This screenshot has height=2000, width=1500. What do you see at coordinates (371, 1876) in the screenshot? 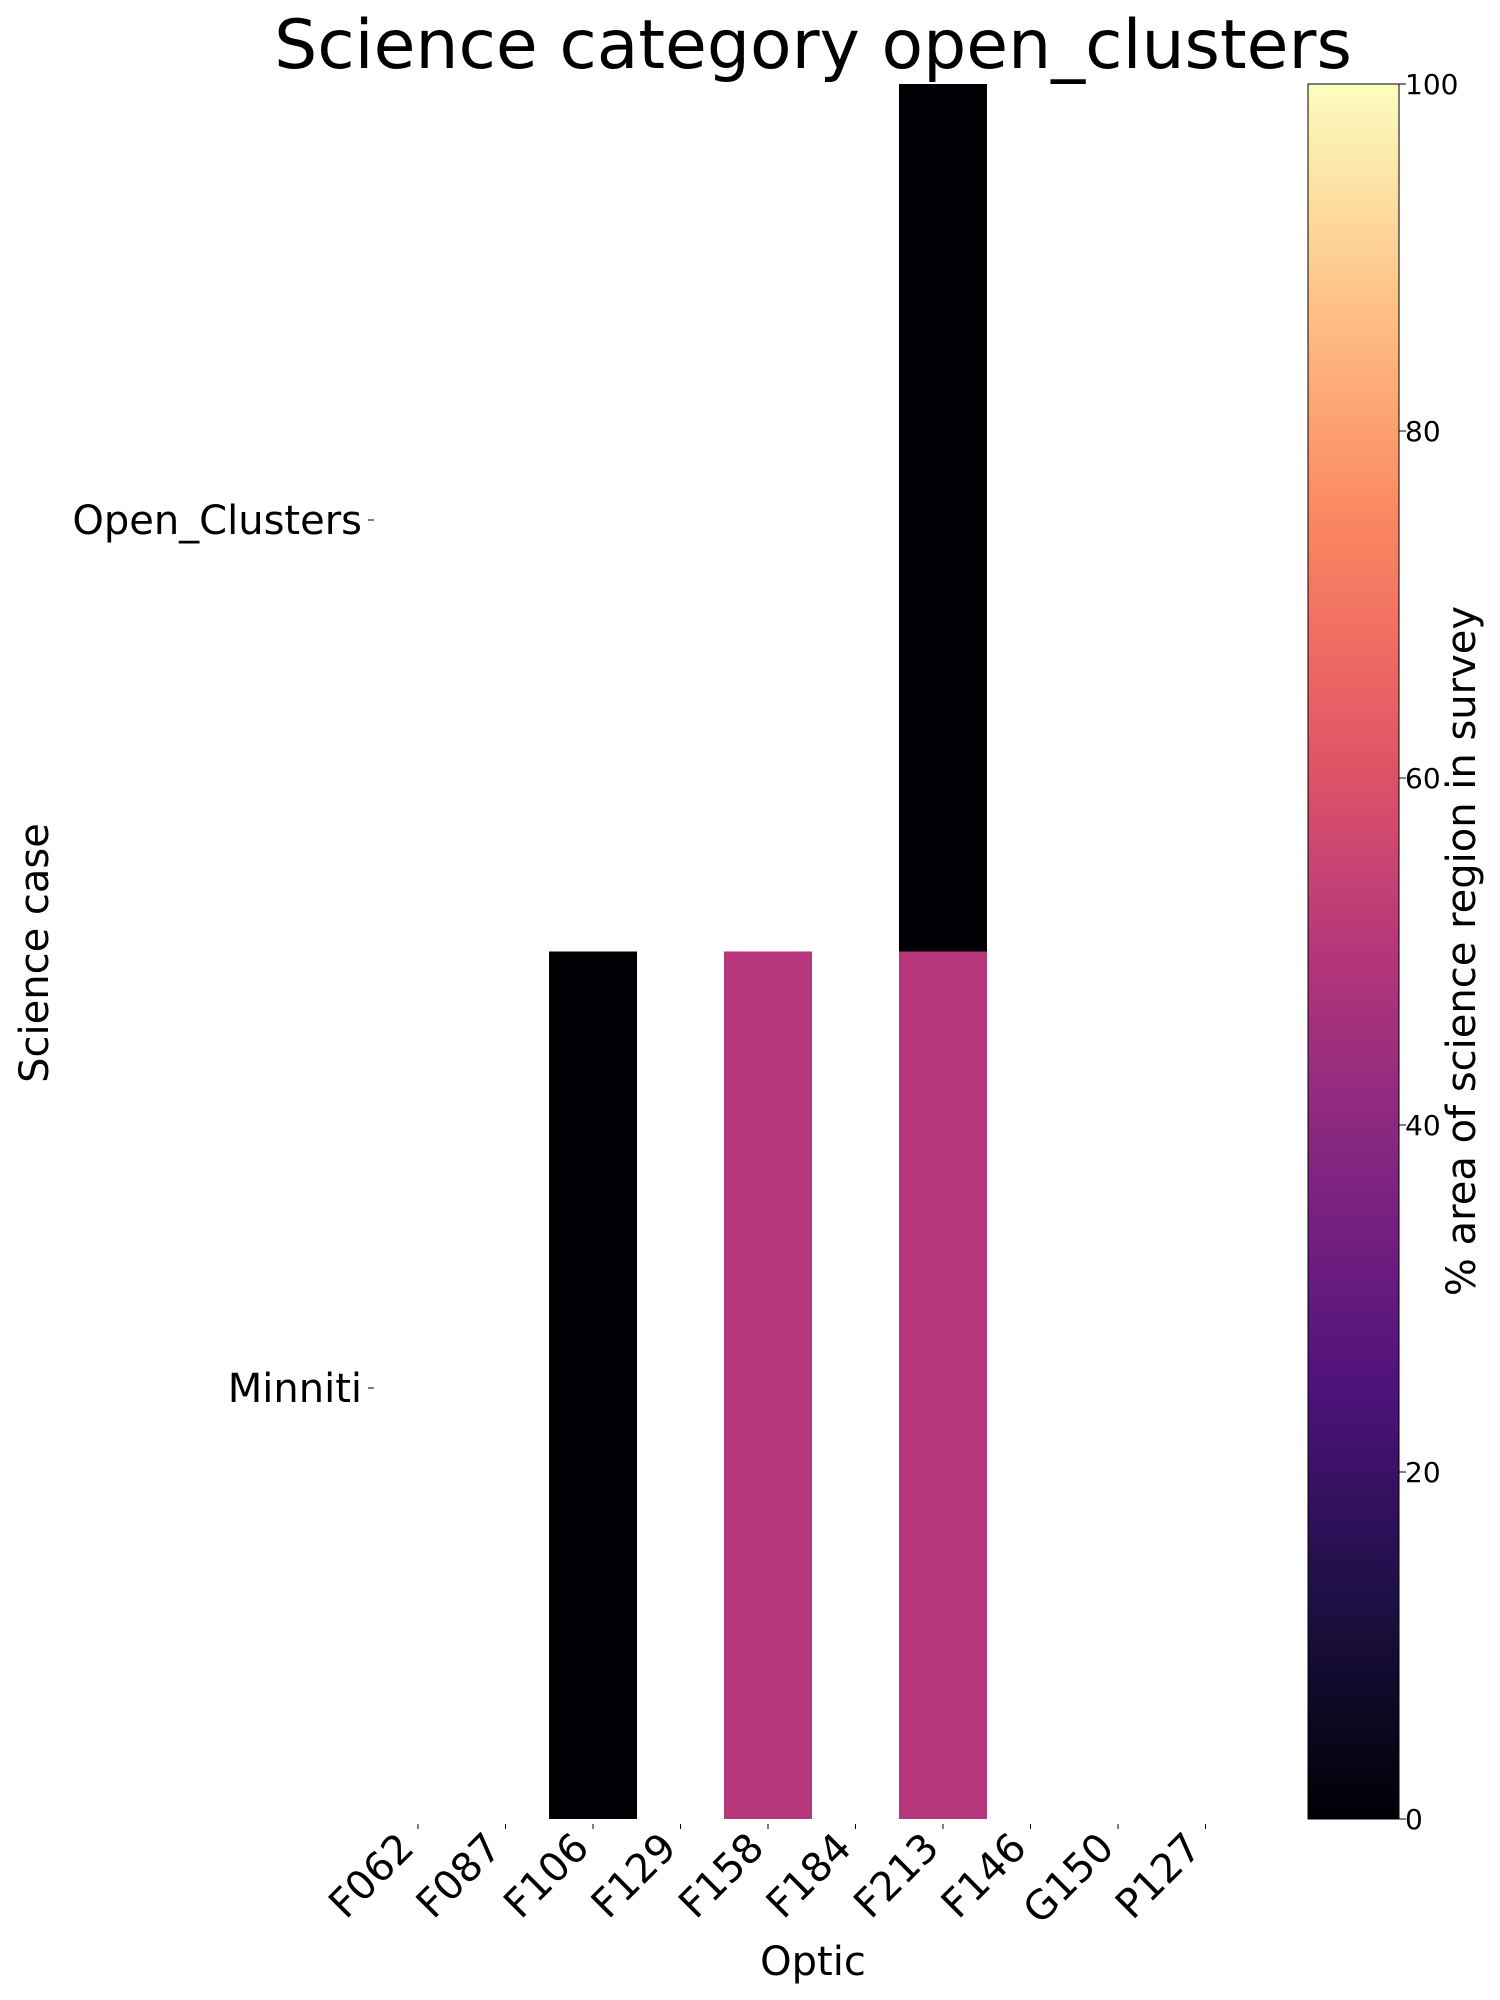
I see `x-tick-label-f062: F062` at bounding box center [371, 1876].